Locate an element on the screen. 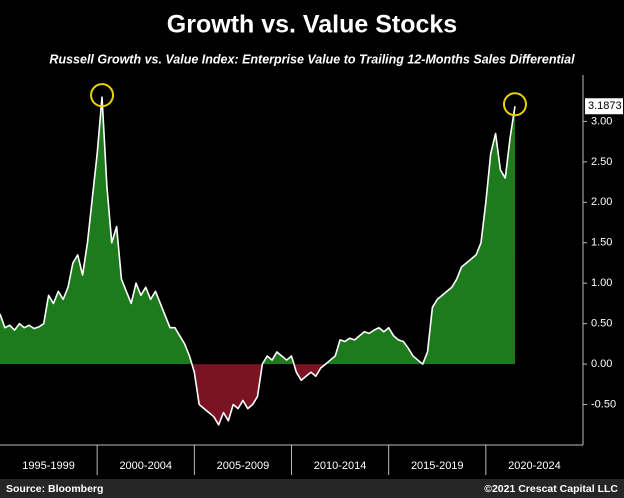 Image resolution: width=624 pixels, height=498 pixels. x-tick-label: 2000-2004 is located at coordinates (145, 466).